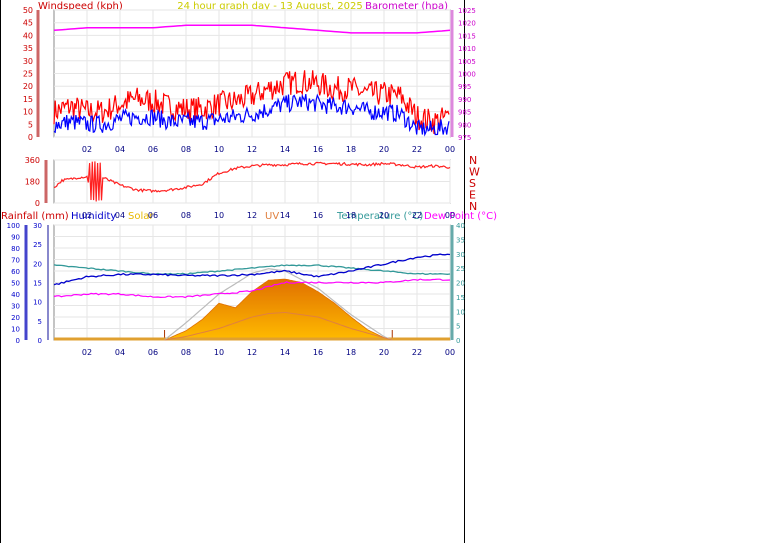 This screenshot has width=761, height=543. I want to click on baro-tick-1025: 1025, so click(467, 11).